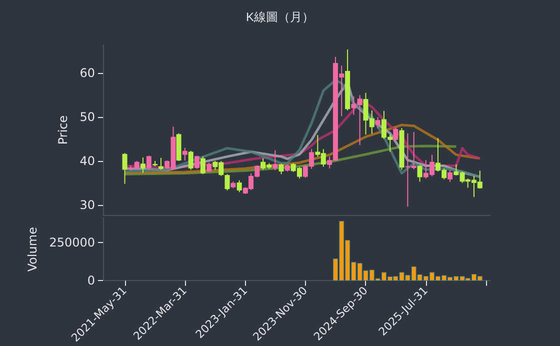  What do you see at coordinates (87, 117) in the screenshot?
I see `y-tick-label: 50` at bounding box center [87, 117].